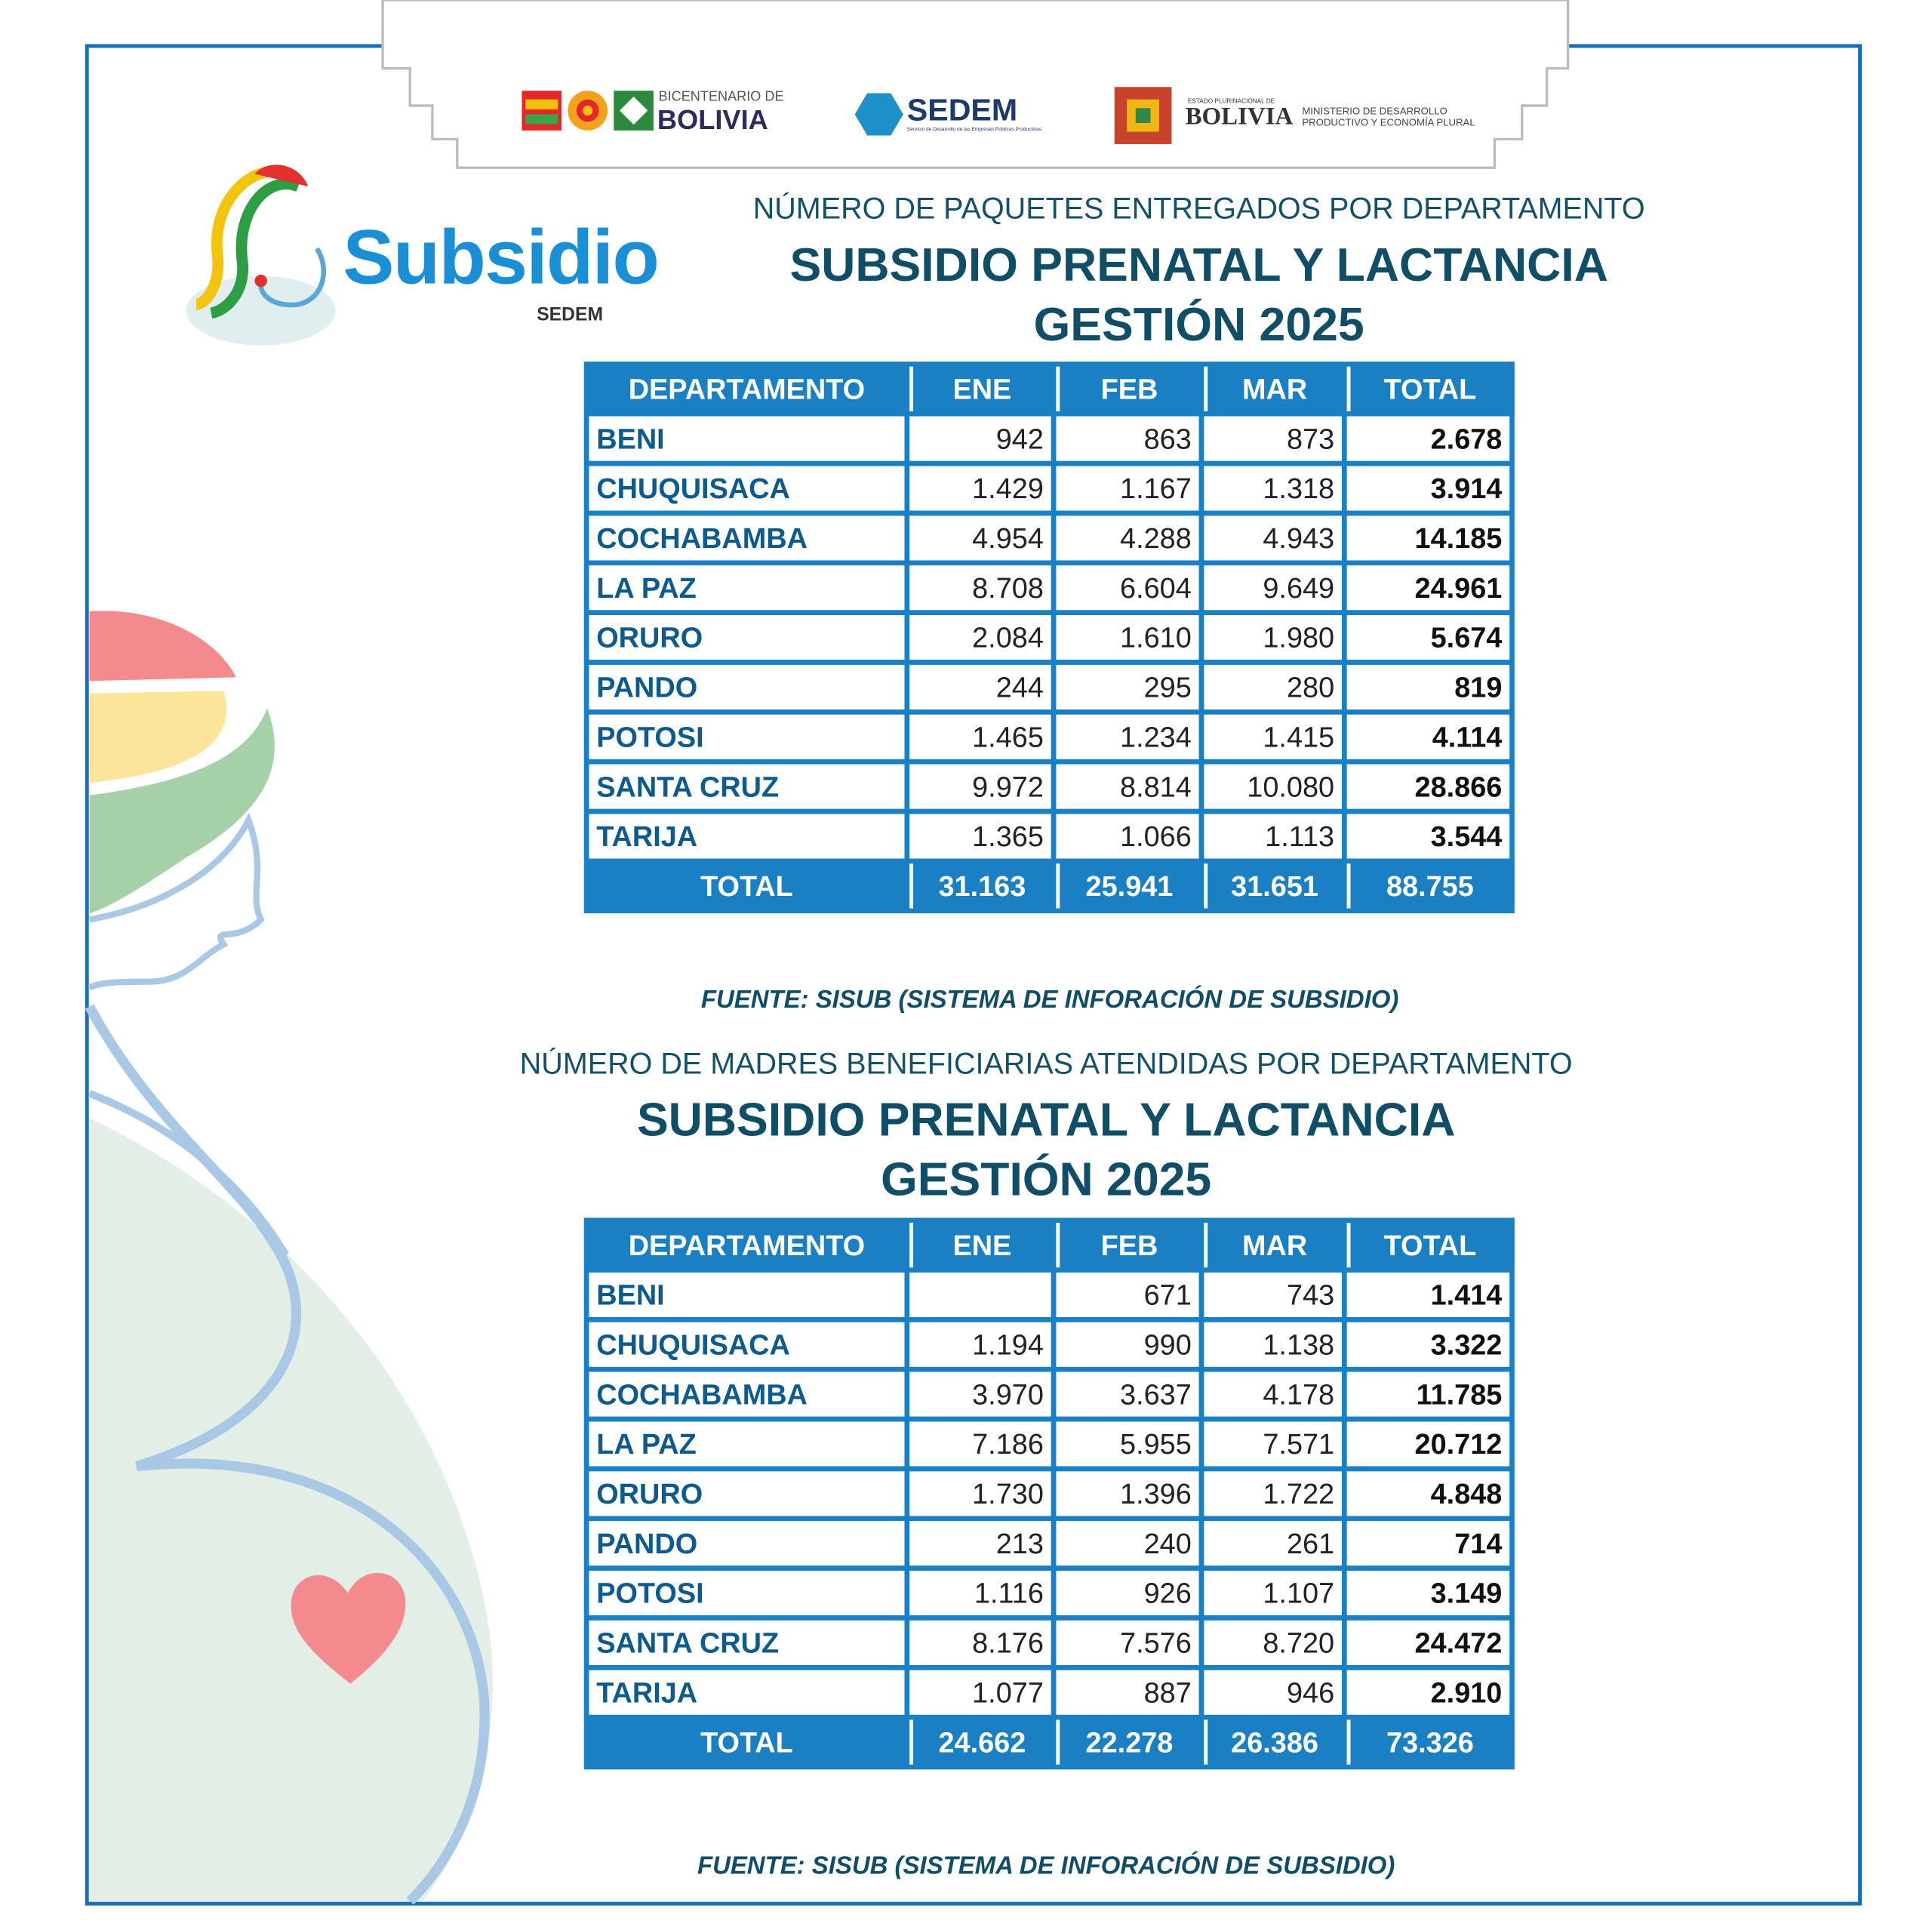 The height and width of the screenshot is (1930, 1932). What do you see at coordinates (1127, 687) in the screenshot?
I see `cell: 295` at bounding box center [1127, 687].